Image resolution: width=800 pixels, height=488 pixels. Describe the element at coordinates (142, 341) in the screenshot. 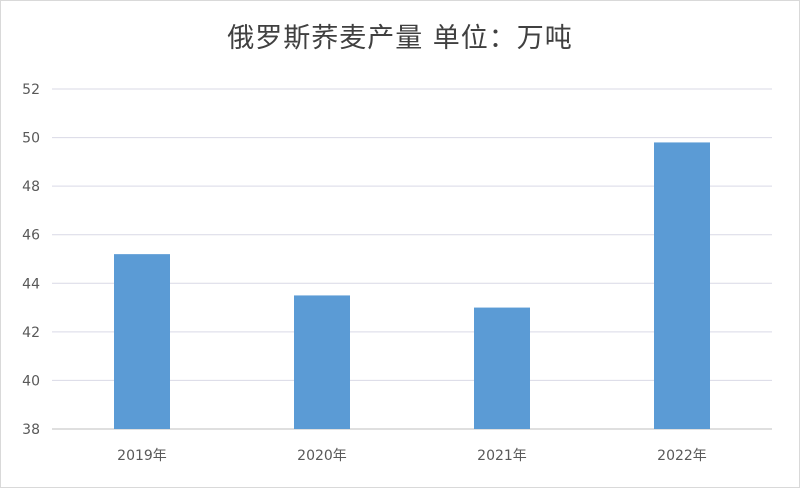

I see `bar-2019年` at that location.